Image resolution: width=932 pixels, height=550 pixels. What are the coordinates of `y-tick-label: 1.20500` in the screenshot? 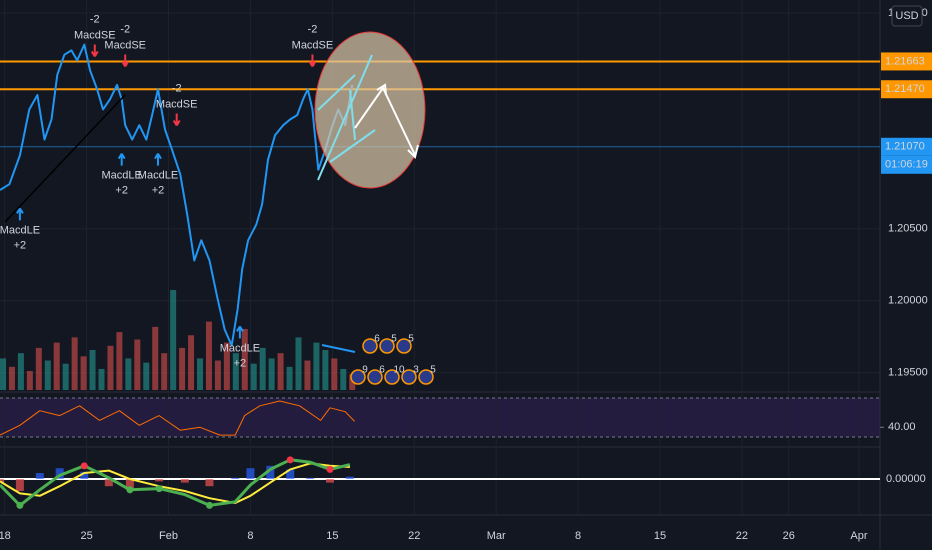 It's located at (908, 229).